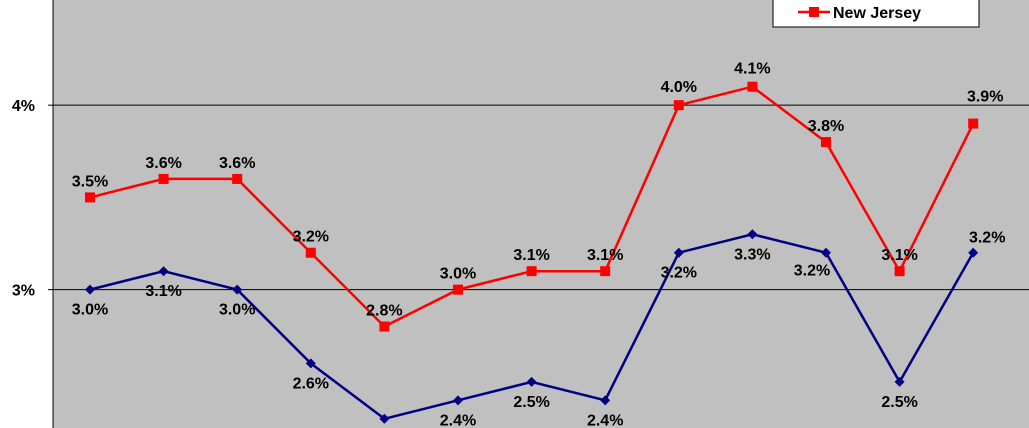  Describe the element at coordinates (679, 87) in the screenshot. I see `data-label: 4.0%` at that location.